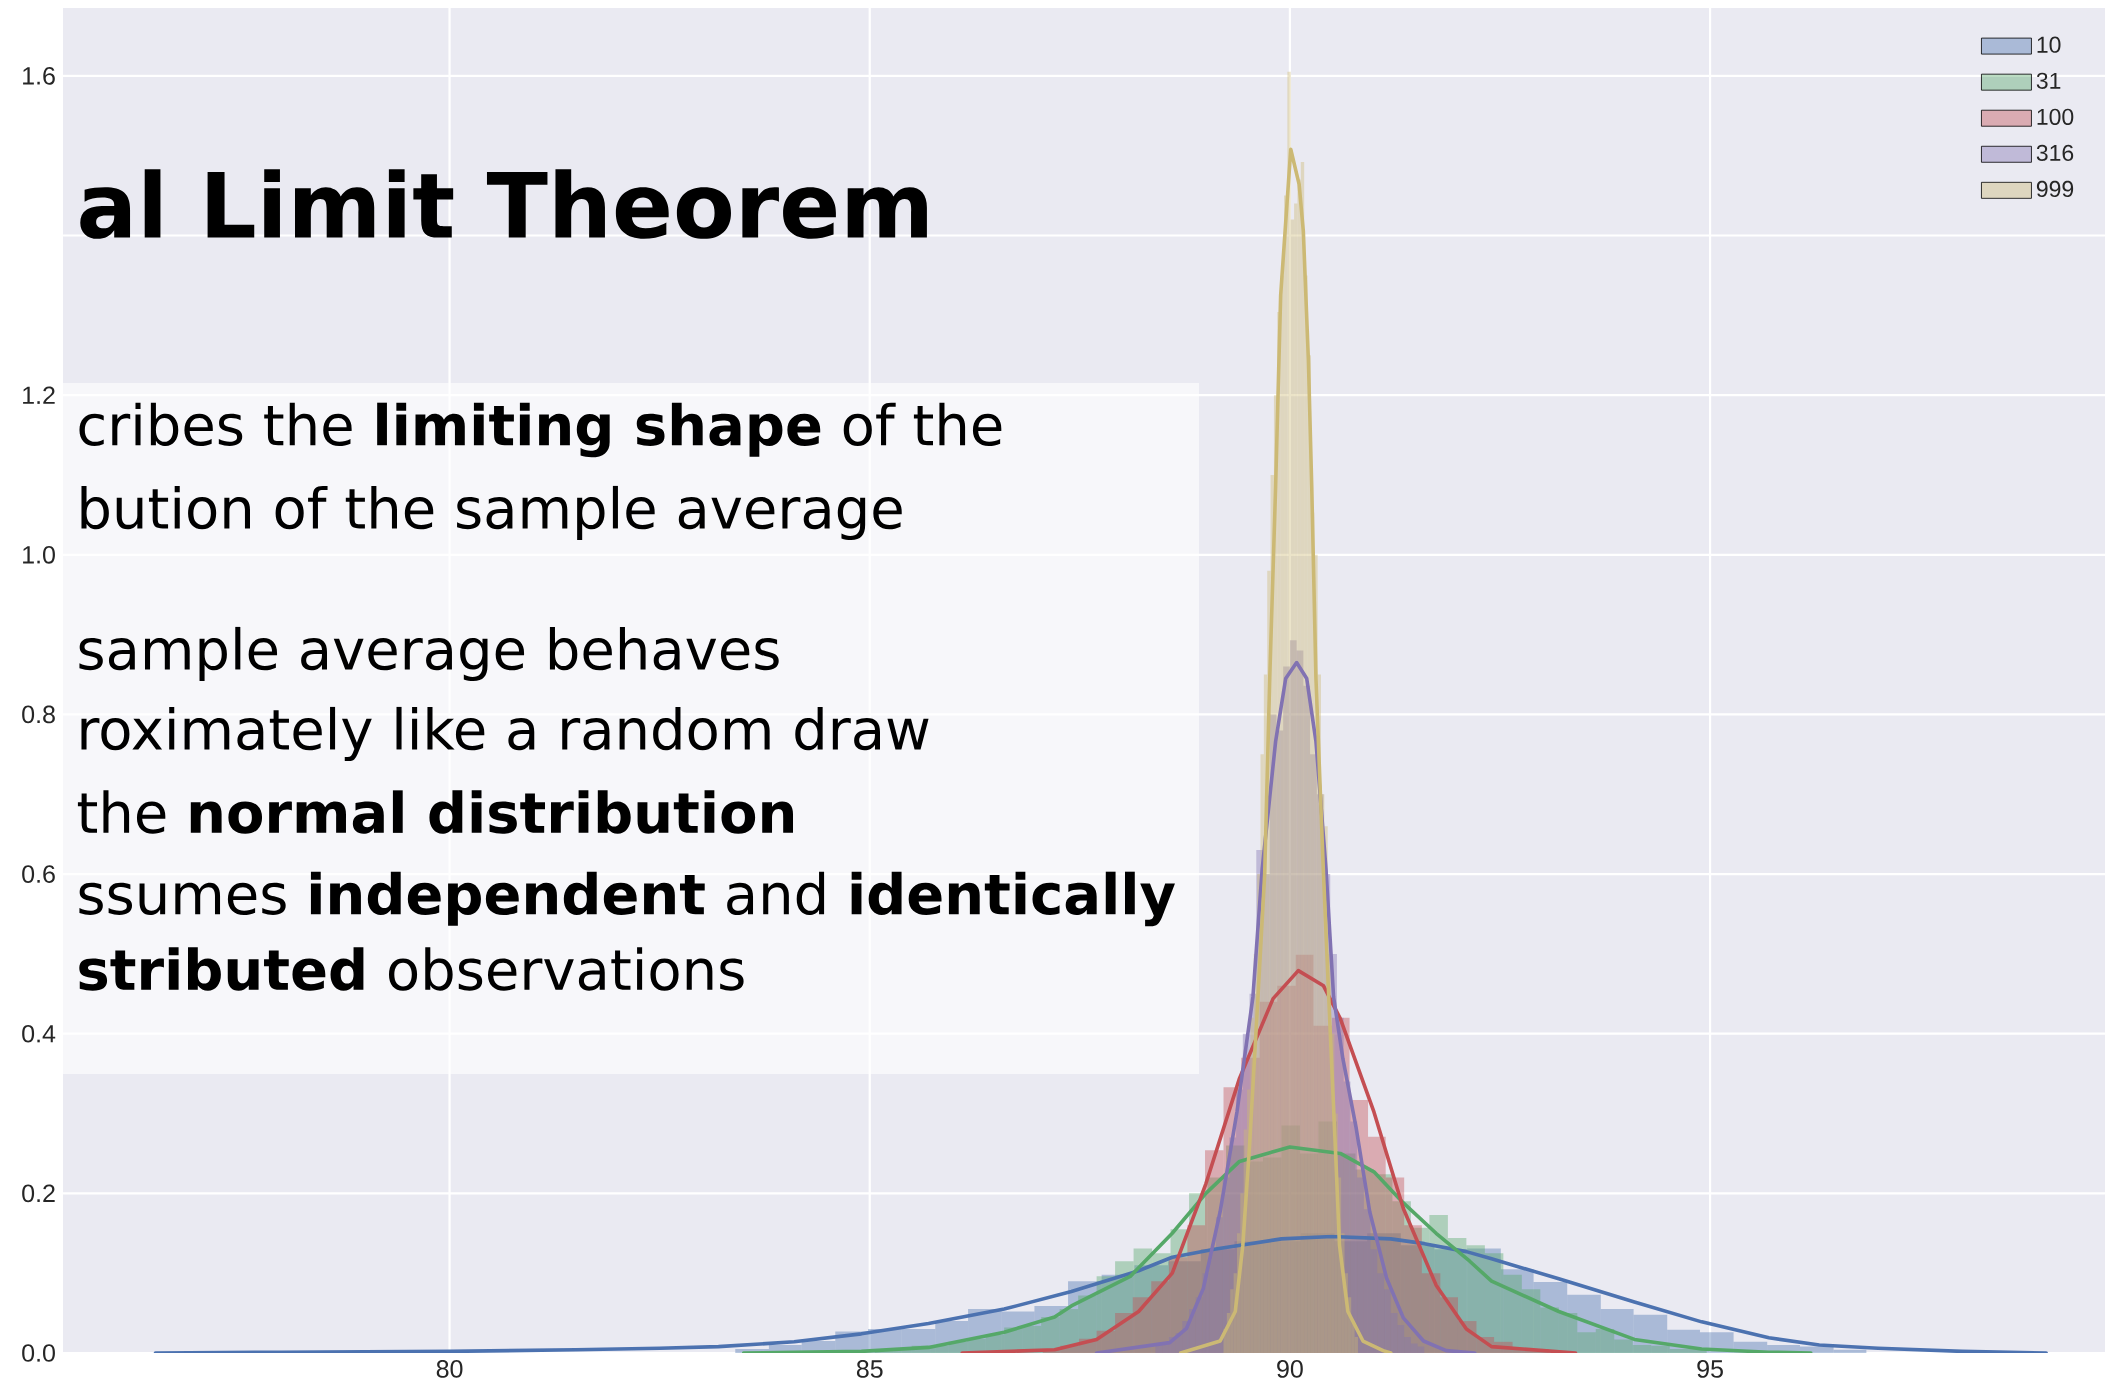 The image size is (2105, 1394). What do you see at coordinates (39, 76) in the screenshot?
I see `y-tick-label: 1.6` at bounding box center [39, 76].